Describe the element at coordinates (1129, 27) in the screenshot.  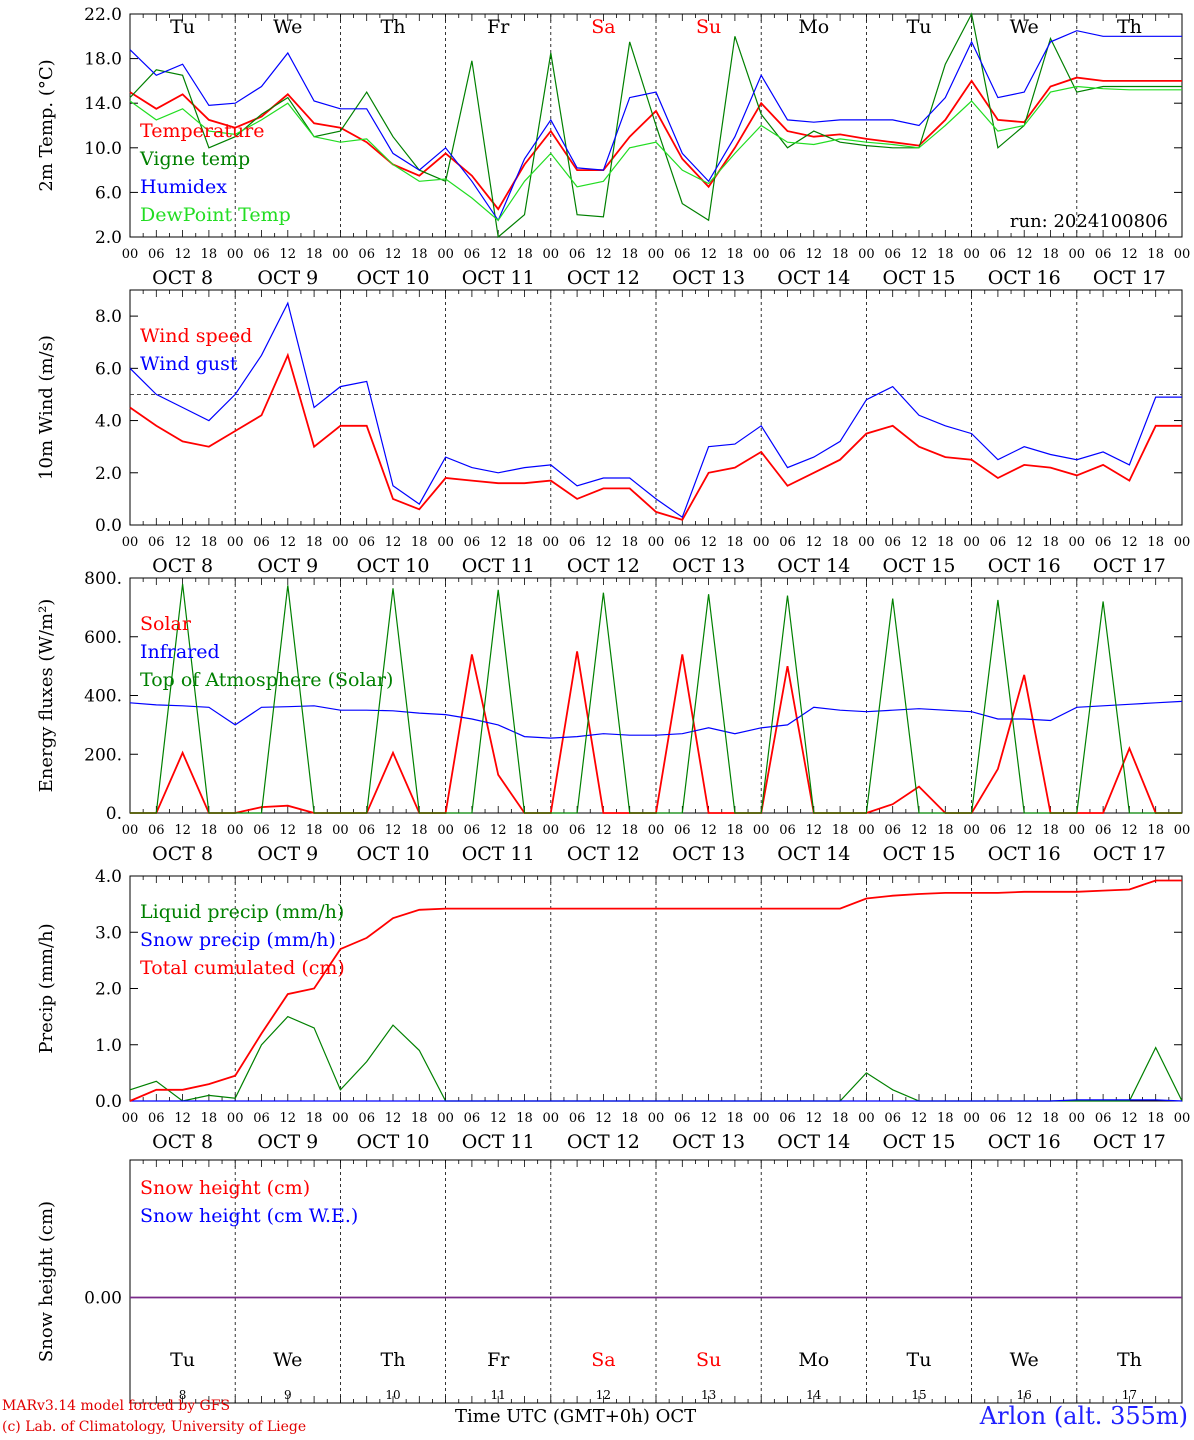
I see `weekday-label: Th` at that location.